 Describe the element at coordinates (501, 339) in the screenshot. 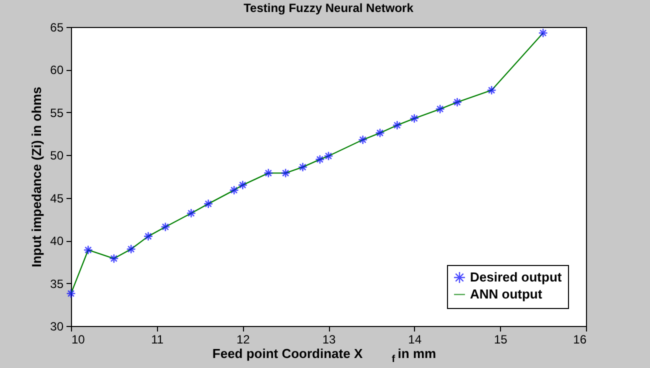

I see `x-tick-label: 15` at that location.